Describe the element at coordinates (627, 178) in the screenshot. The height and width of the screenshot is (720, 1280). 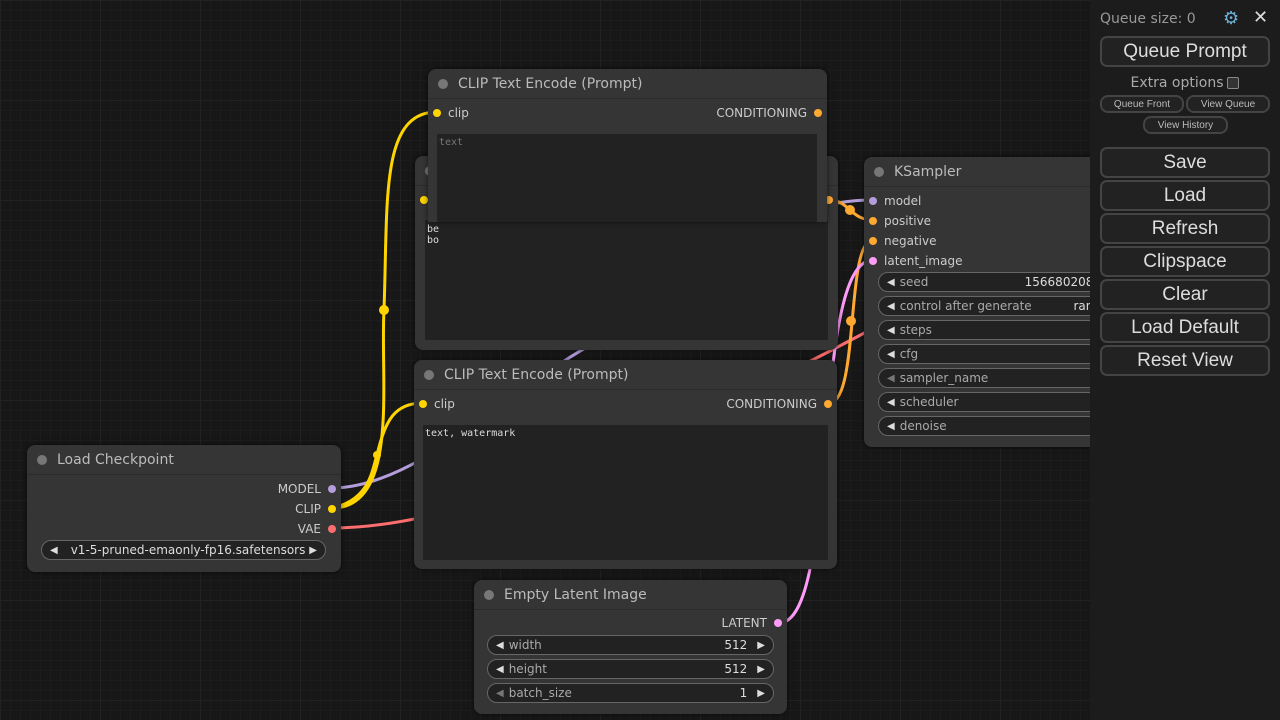
I see `prompt-textarea: text` at that location.